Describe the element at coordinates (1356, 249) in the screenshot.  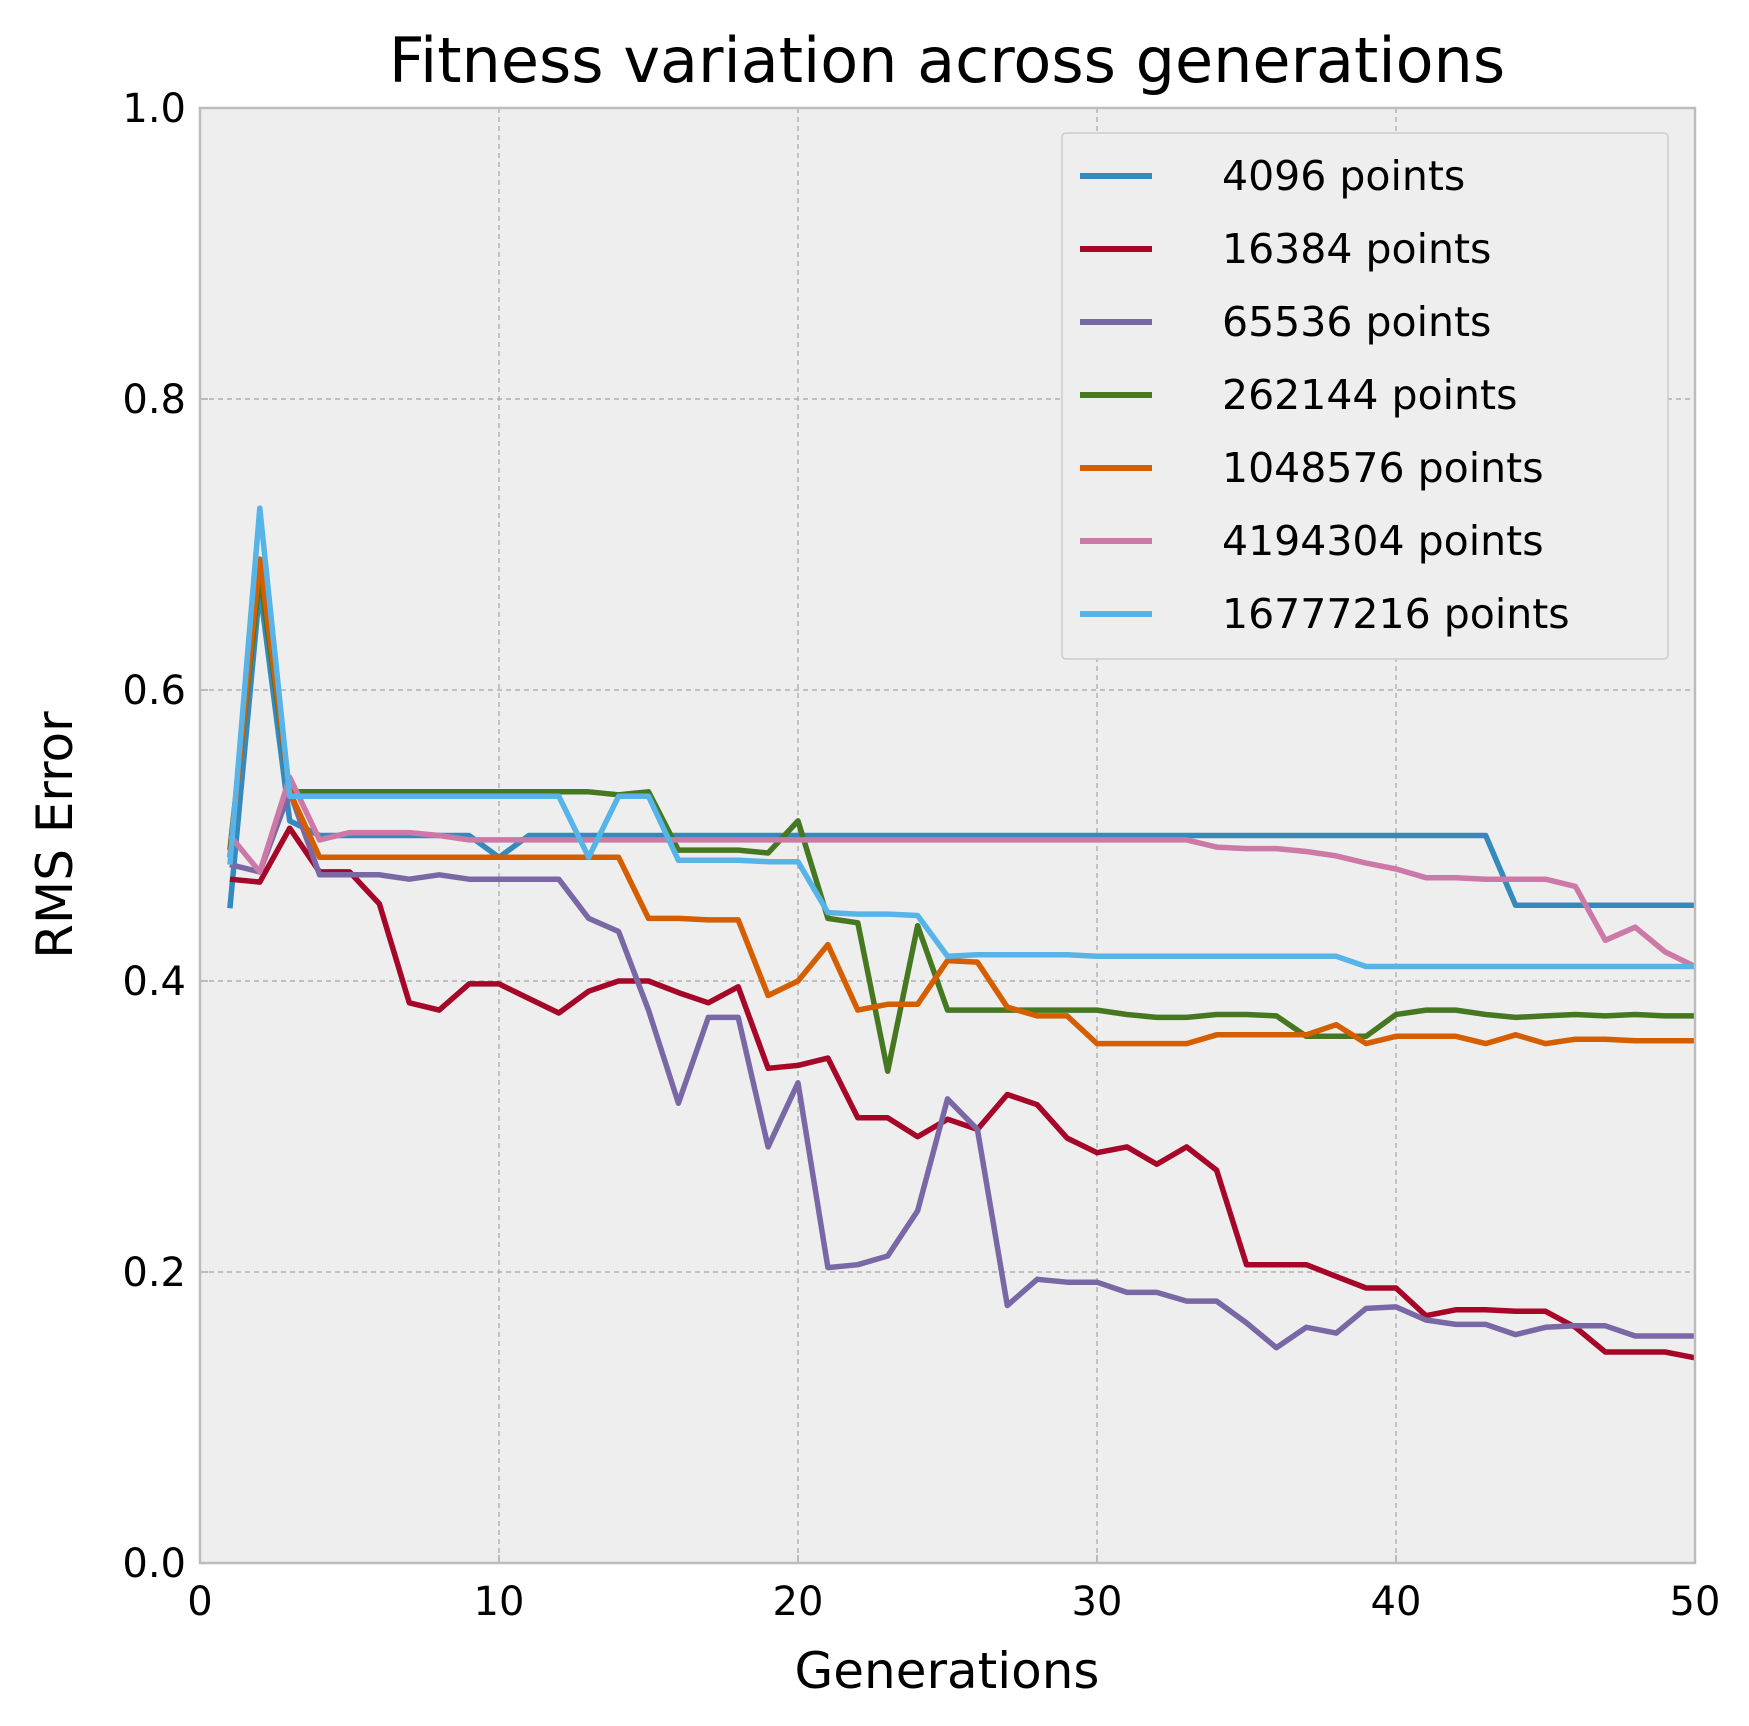
I see `legend-label-2: 16384 points` at that location.